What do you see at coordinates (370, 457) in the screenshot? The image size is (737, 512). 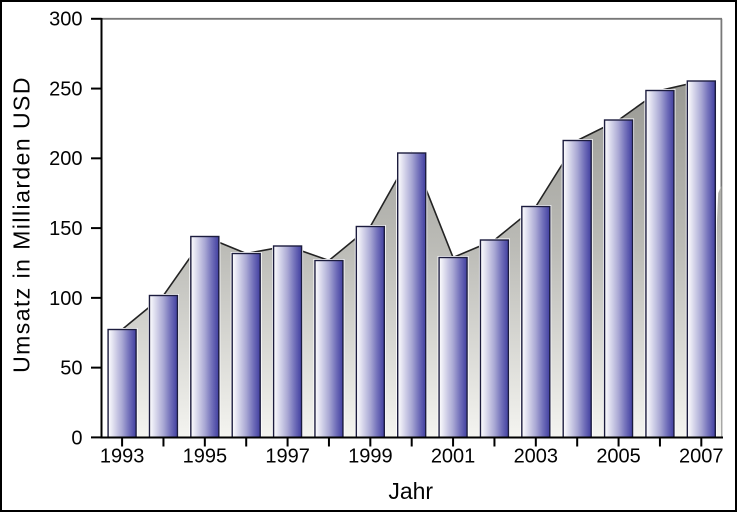 I see `svg-text: 1999` at bounding box center [370, 457].